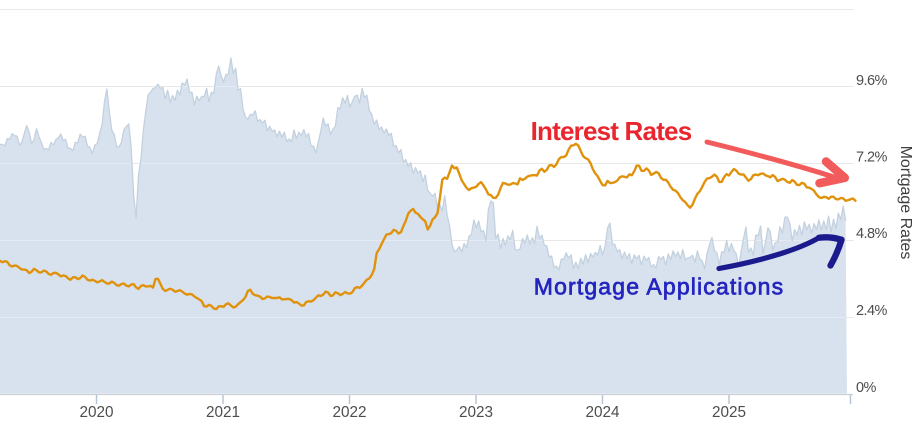  What do you see at coordinates (349, 412) in the screenshot?
I see `svg-text: 2022` at bounding box center [349, 412].